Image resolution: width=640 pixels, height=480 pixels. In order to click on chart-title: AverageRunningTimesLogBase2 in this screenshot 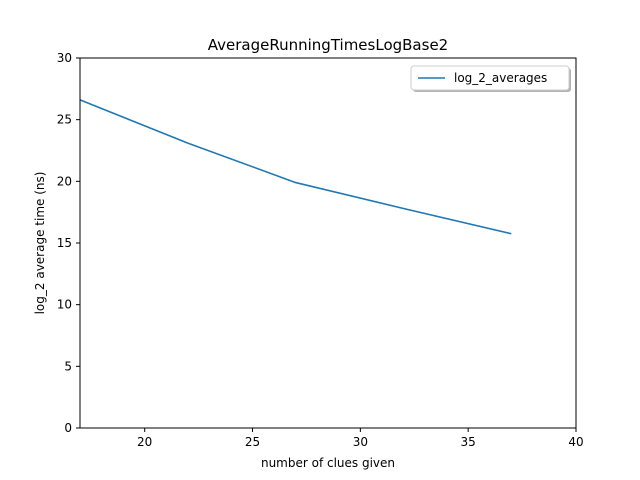, I will do `click(328, 45)`.